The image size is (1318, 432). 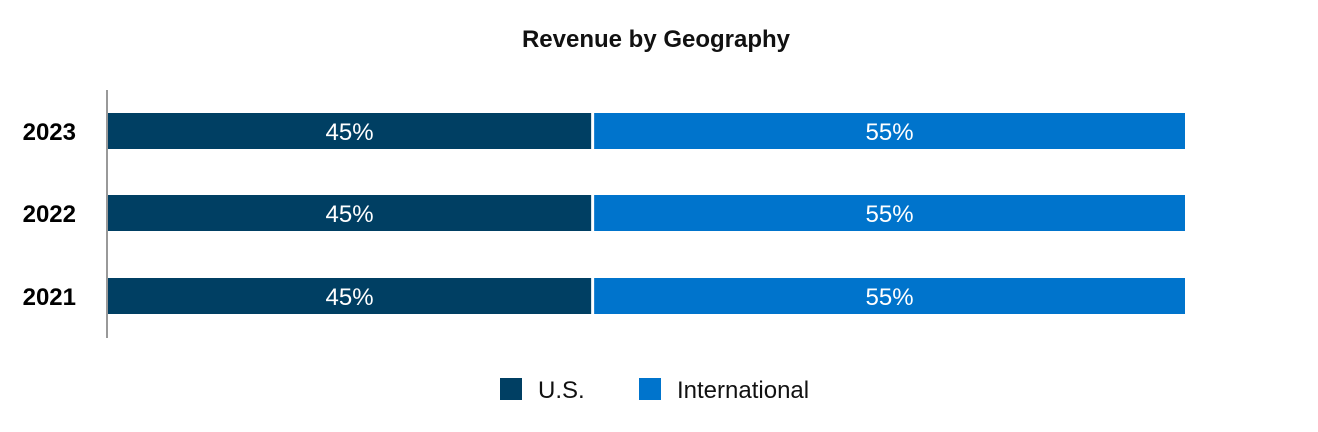 What do you see at coordinates (511, 389) in the screenshot?
I see `legend-swatch-u-s` at bounding box center [511, 389].